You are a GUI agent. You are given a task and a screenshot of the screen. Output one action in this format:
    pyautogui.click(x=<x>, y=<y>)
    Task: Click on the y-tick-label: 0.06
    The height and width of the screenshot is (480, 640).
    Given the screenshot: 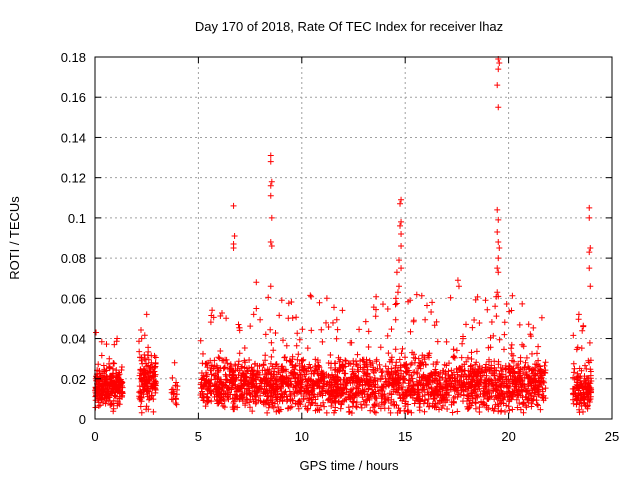 What is the action you would take?
    pyautogui.click(x=73, y=298)
    